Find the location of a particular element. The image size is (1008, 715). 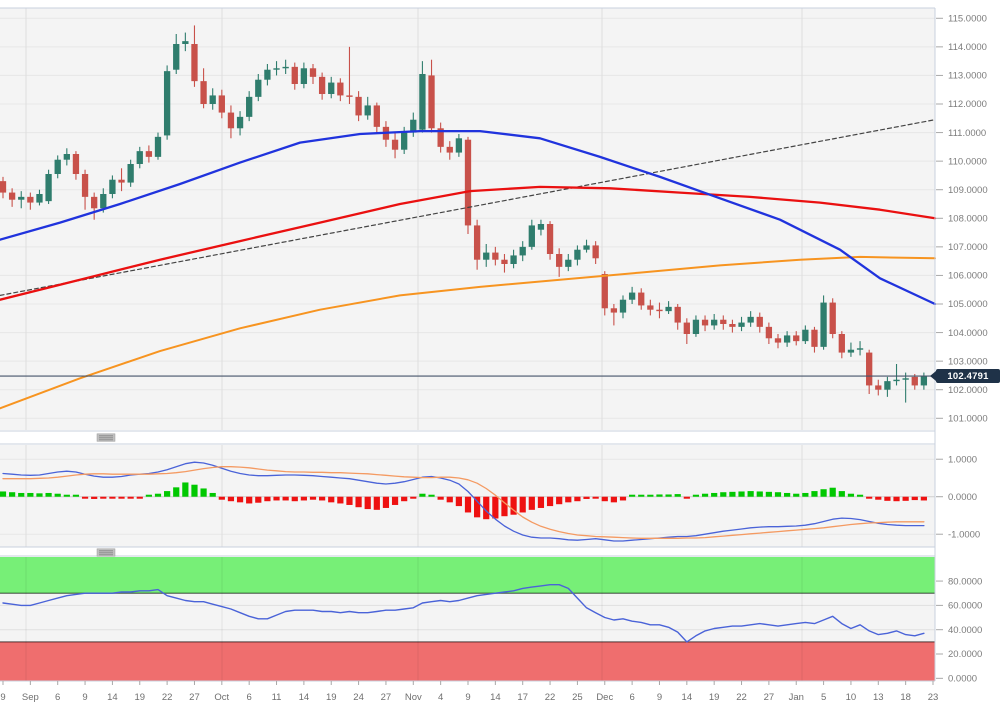

x-tick-label: Dec is located at coordinates (604, 697).